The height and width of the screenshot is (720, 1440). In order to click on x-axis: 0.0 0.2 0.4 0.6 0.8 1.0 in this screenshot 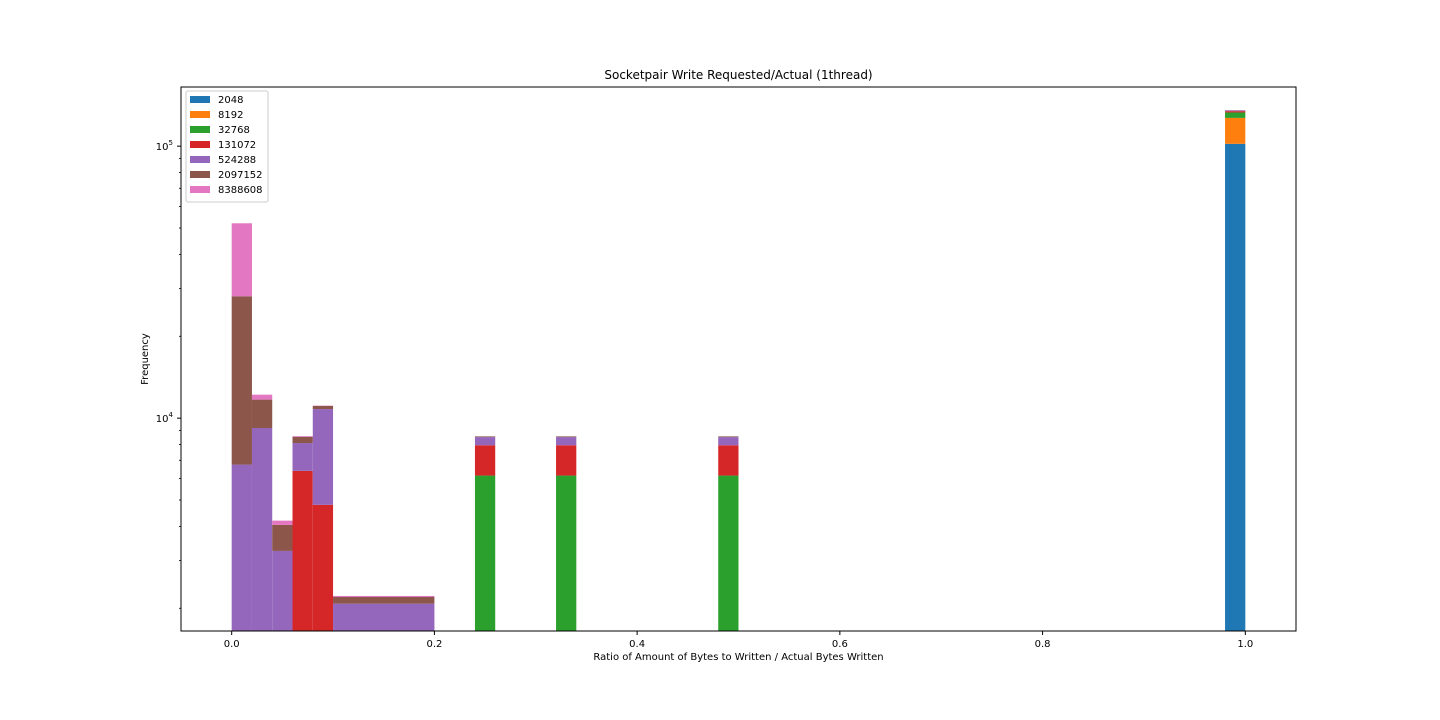, I will do `click(738, 640)`.